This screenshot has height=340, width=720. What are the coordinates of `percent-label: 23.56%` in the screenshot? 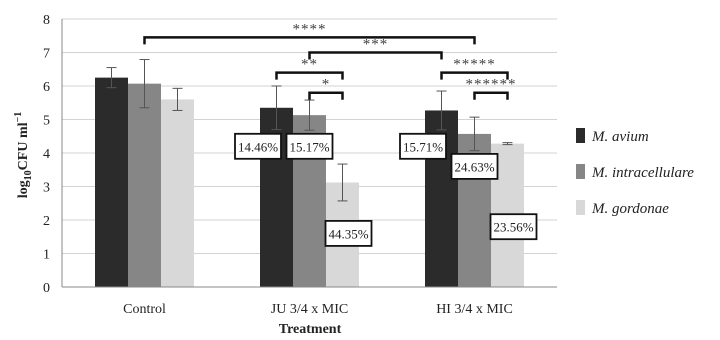 It's located at (513, 227).